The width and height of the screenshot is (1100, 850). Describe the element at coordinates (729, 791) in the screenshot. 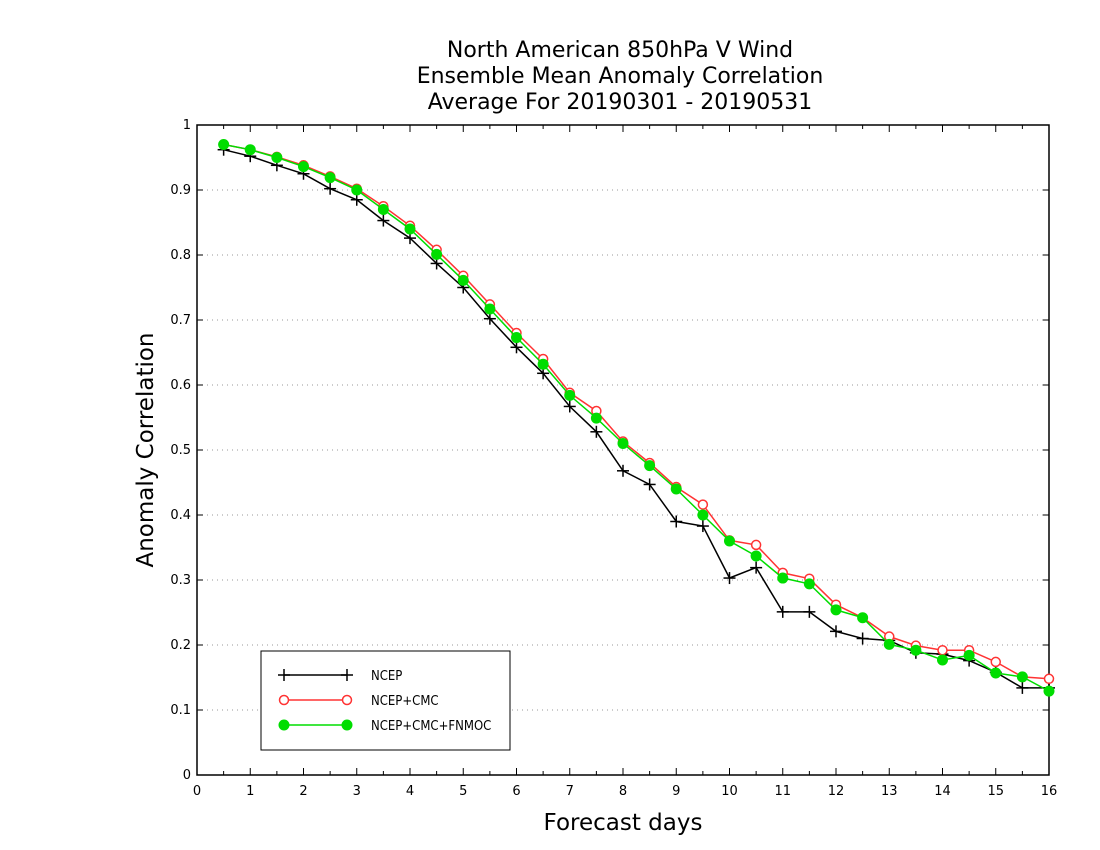

I see `x-tick-label: 10` at that location.